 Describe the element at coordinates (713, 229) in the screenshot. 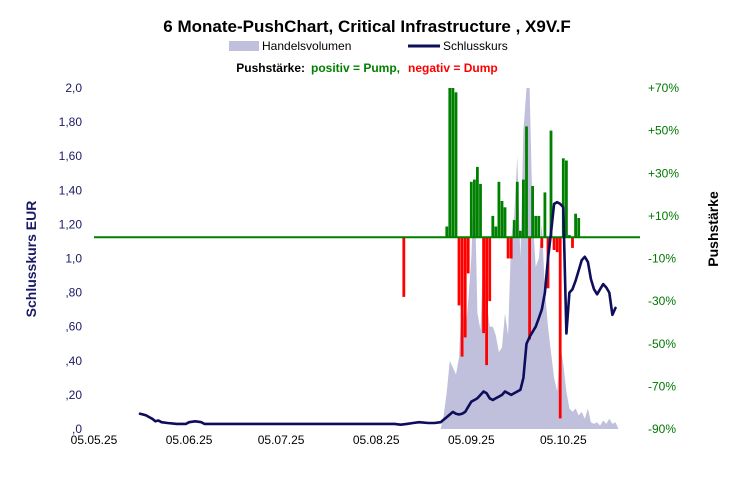

I see `y-axis-right-title: Pushstärke` at that location.